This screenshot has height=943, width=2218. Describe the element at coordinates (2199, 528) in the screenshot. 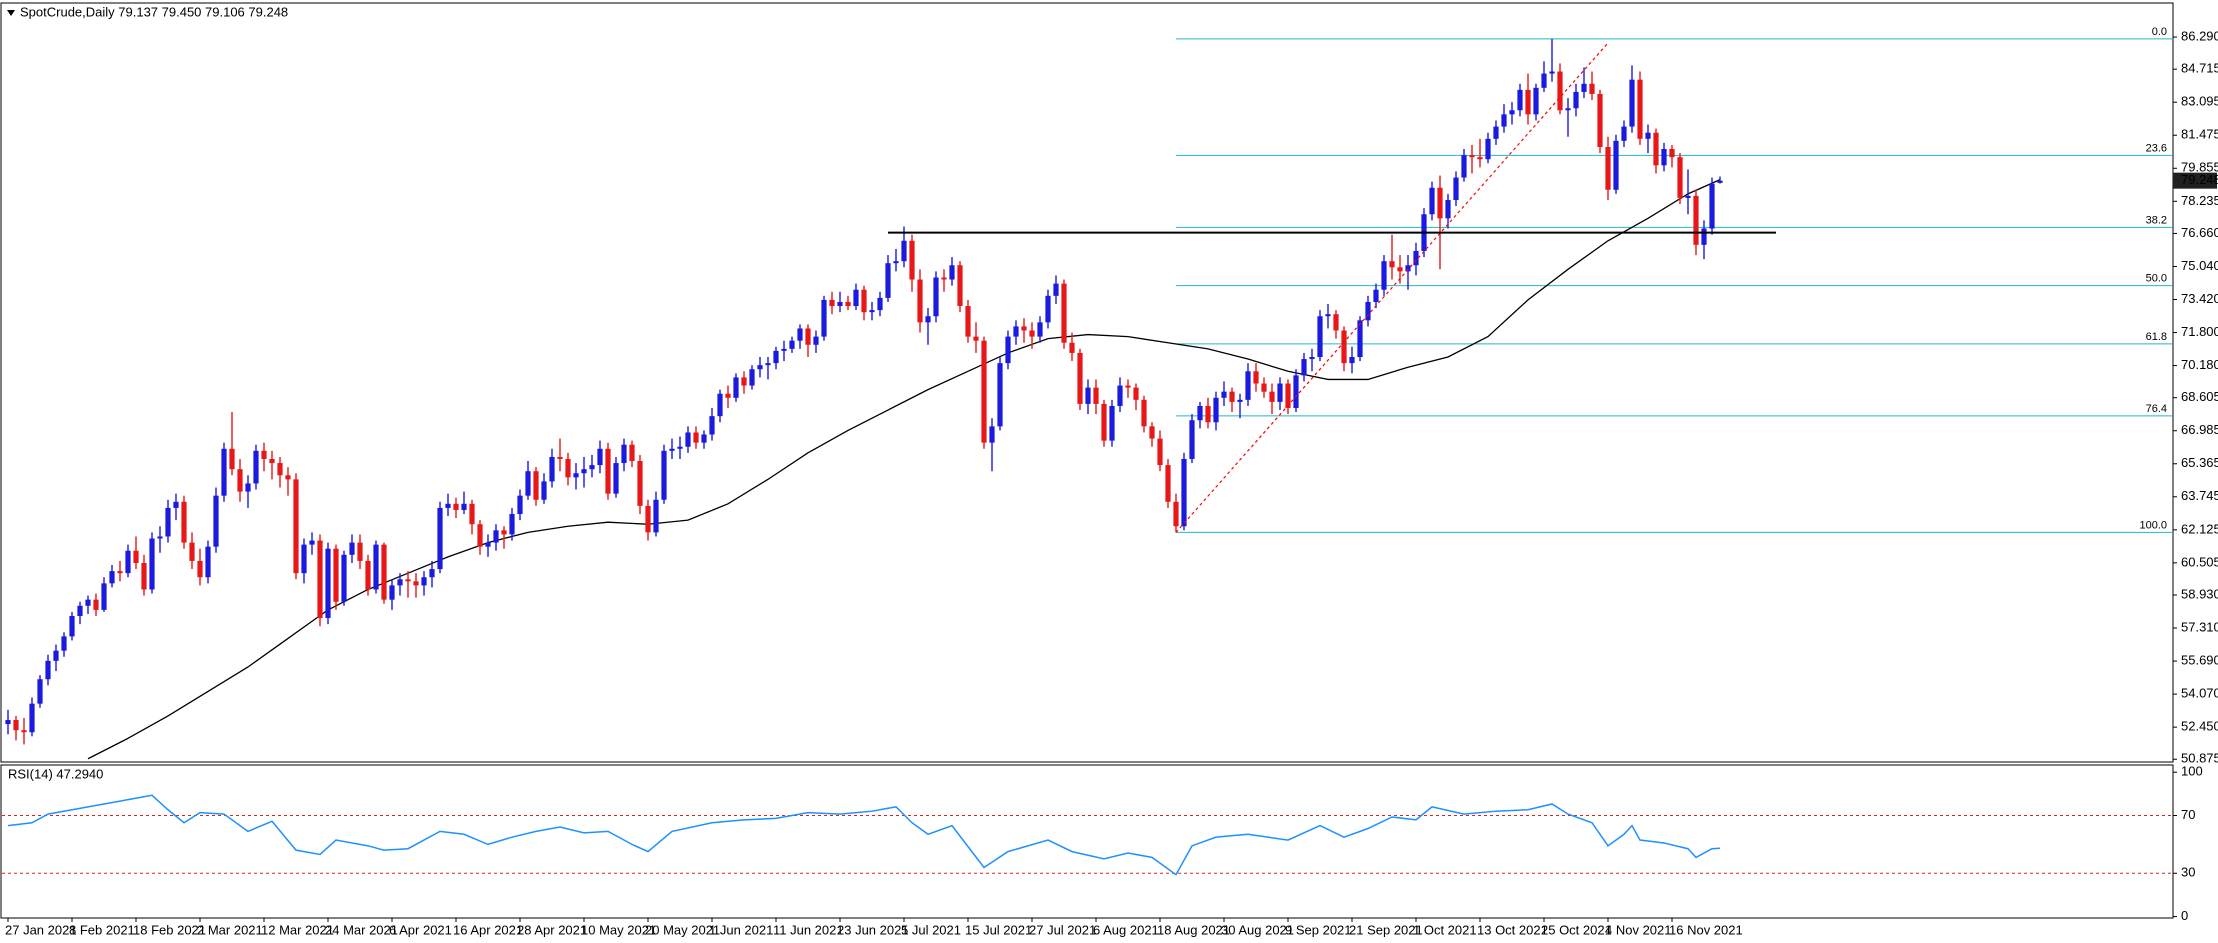

I see `y-tick-label: 62.125` at that location.